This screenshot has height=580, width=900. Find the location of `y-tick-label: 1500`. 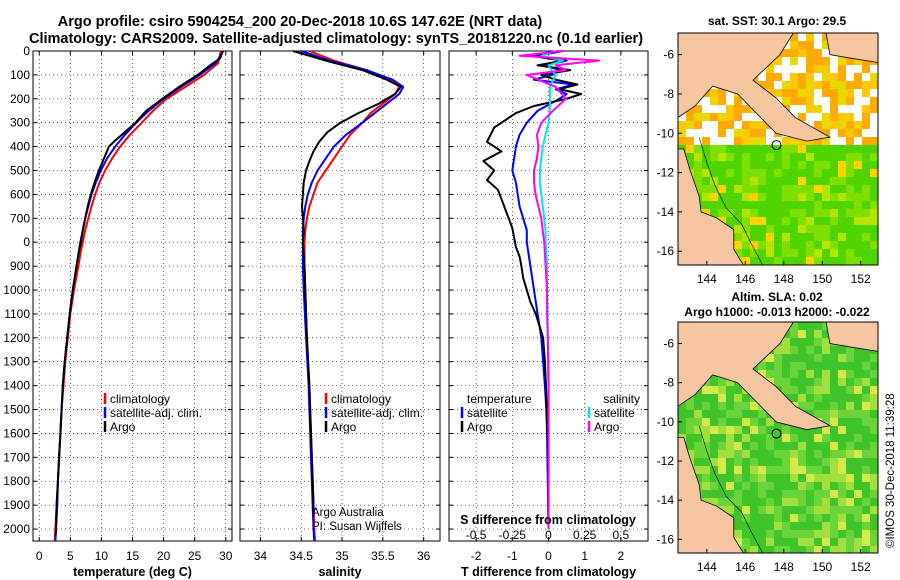

y-tick-label: 1500 is located at coordinates (16, 410).